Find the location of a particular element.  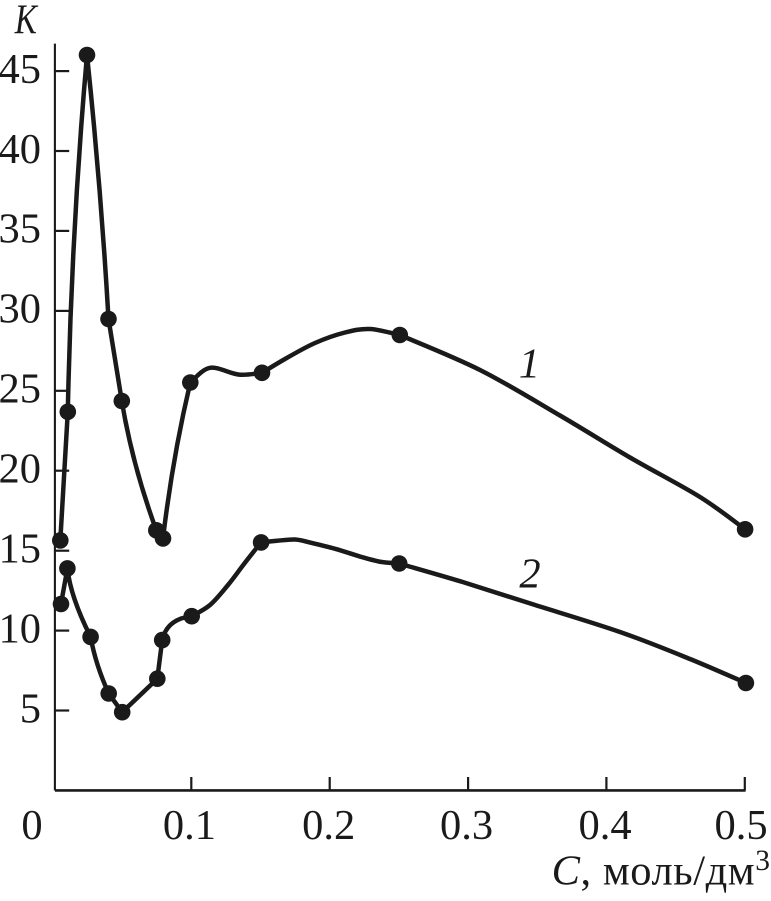

svg-text: 30 is located at coordinates (20, 309).